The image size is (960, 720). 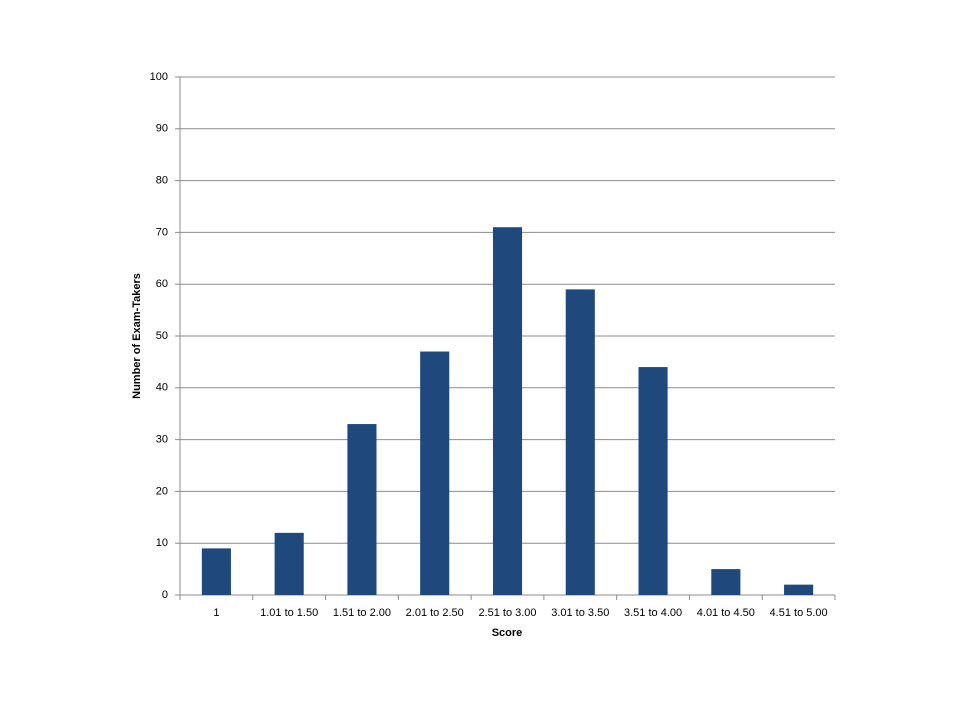 I want to click on y-tick-label: 30, so click(x=162, y=440).